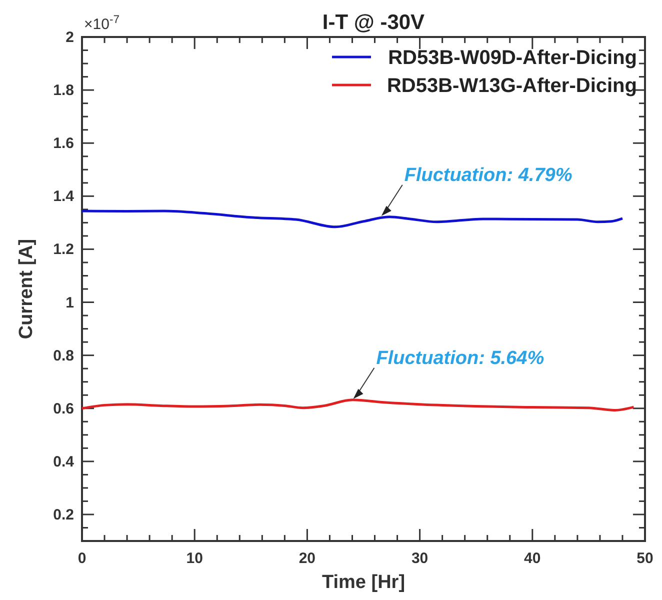 This screenshot has height=600, width=662. What do you see at coordinates (102, 23) in the screenshot?
I see `text: ×10$^{-7}$` at bounding box center [102, 23].